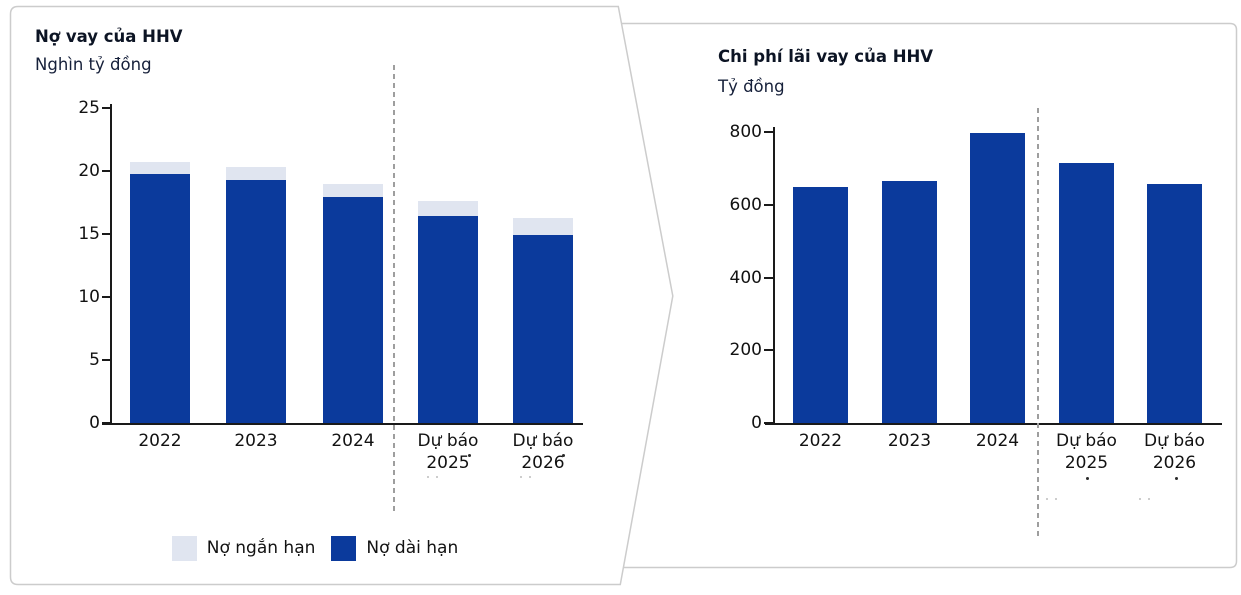 This screenshot has width=1241, height=595. Describe the element at coordinates (745, 204) in the screenshot. I see `y-tick-label: 600` at that location.